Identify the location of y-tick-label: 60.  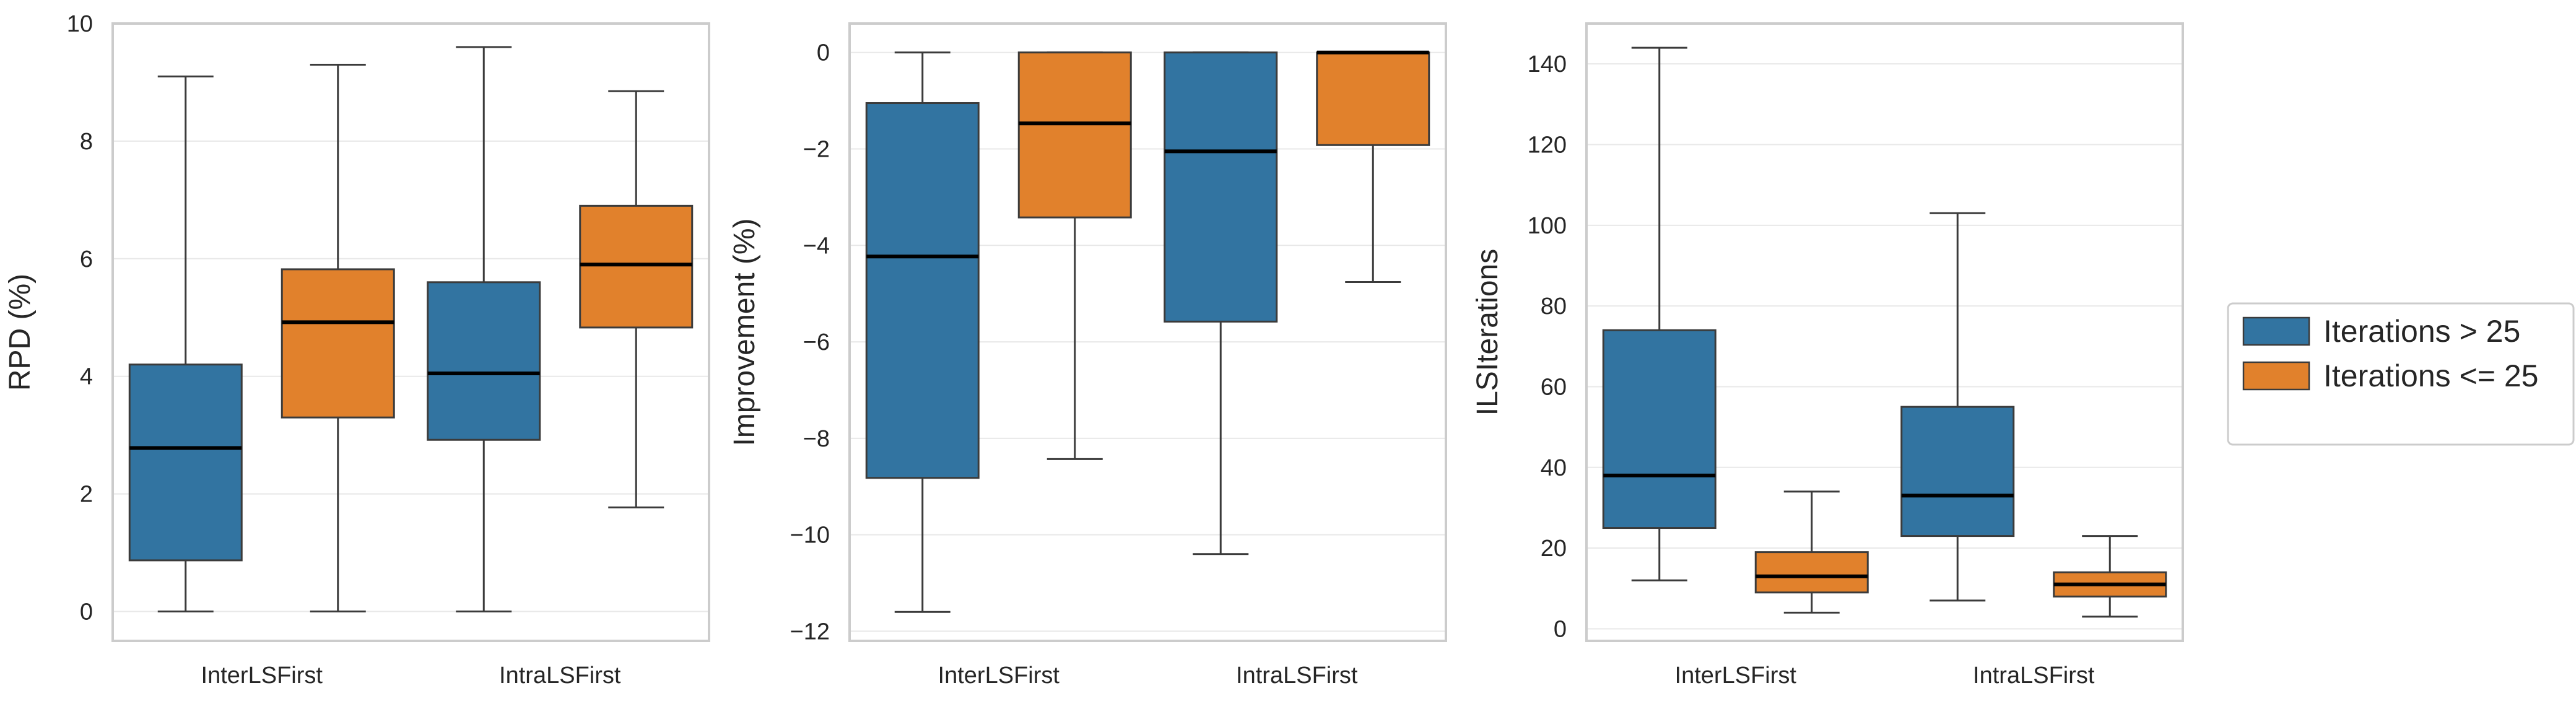
(1554, 387).